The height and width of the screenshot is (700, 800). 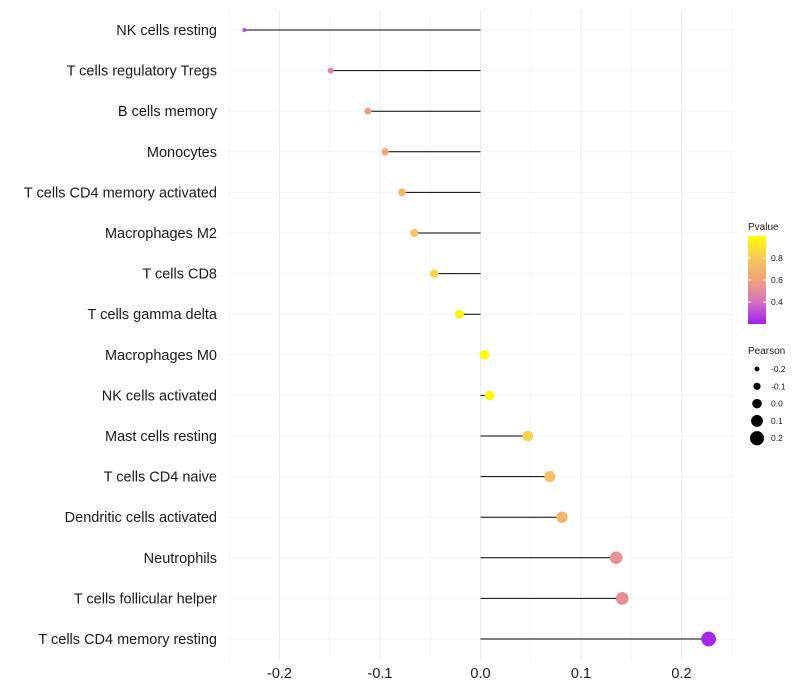 I want to click on x-tick-label: -0.1, so click(x=380, y=674).